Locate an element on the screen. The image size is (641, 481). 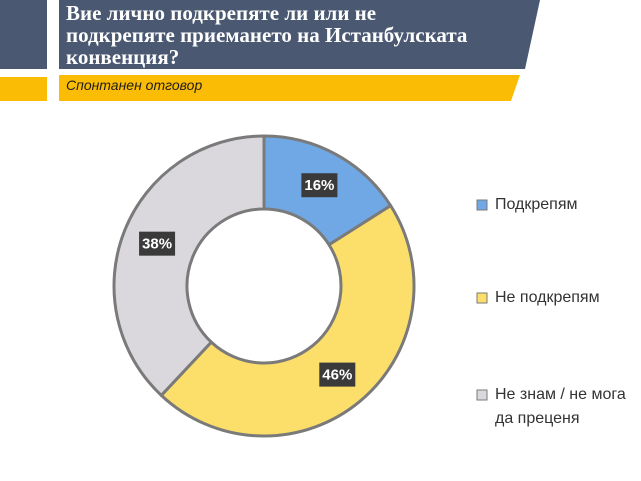
left-dark-block is located at coordinates (23, 34).